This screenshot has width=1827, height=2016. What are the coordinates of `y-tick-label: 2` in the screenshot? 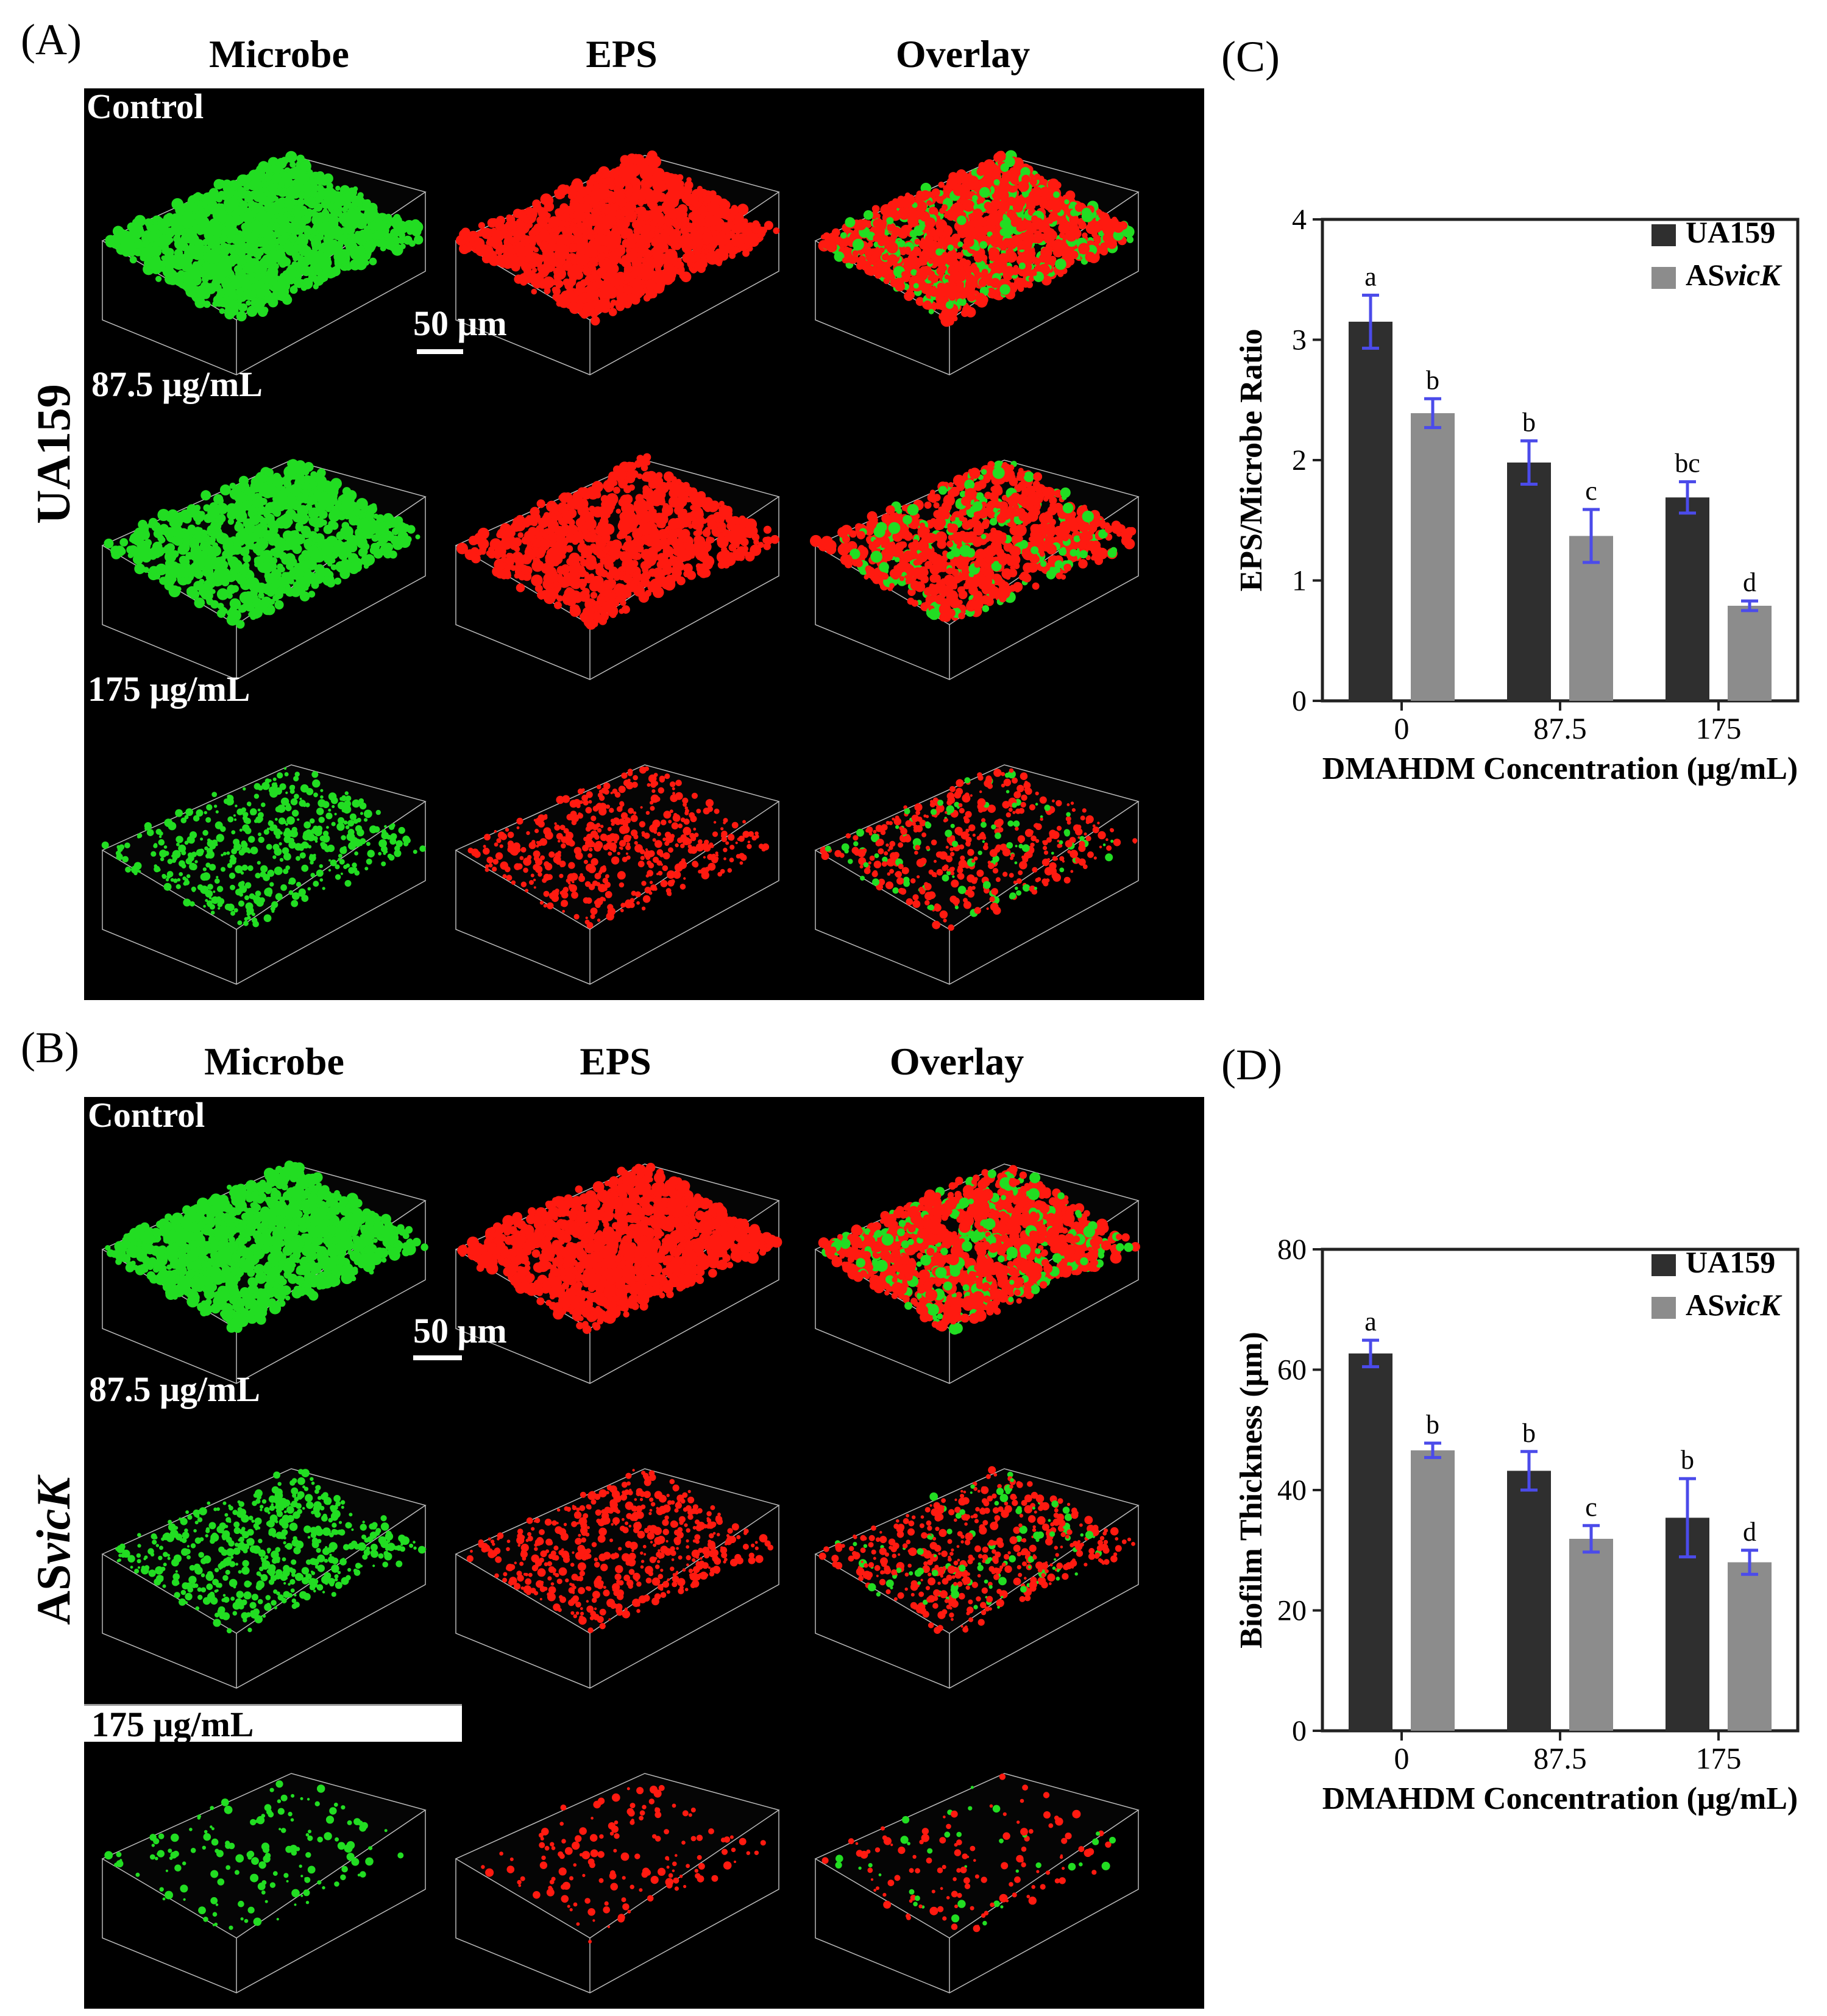 It's located at (1299, 460).